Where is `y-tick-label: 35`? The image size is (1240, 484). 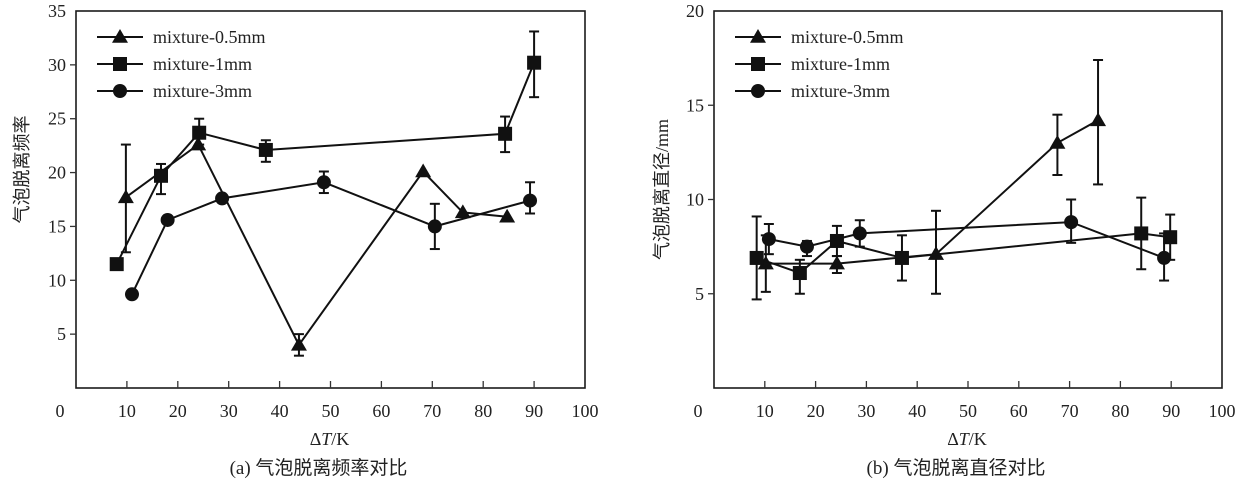
y-tick-label: 35 is located at coordinates (57, 11).